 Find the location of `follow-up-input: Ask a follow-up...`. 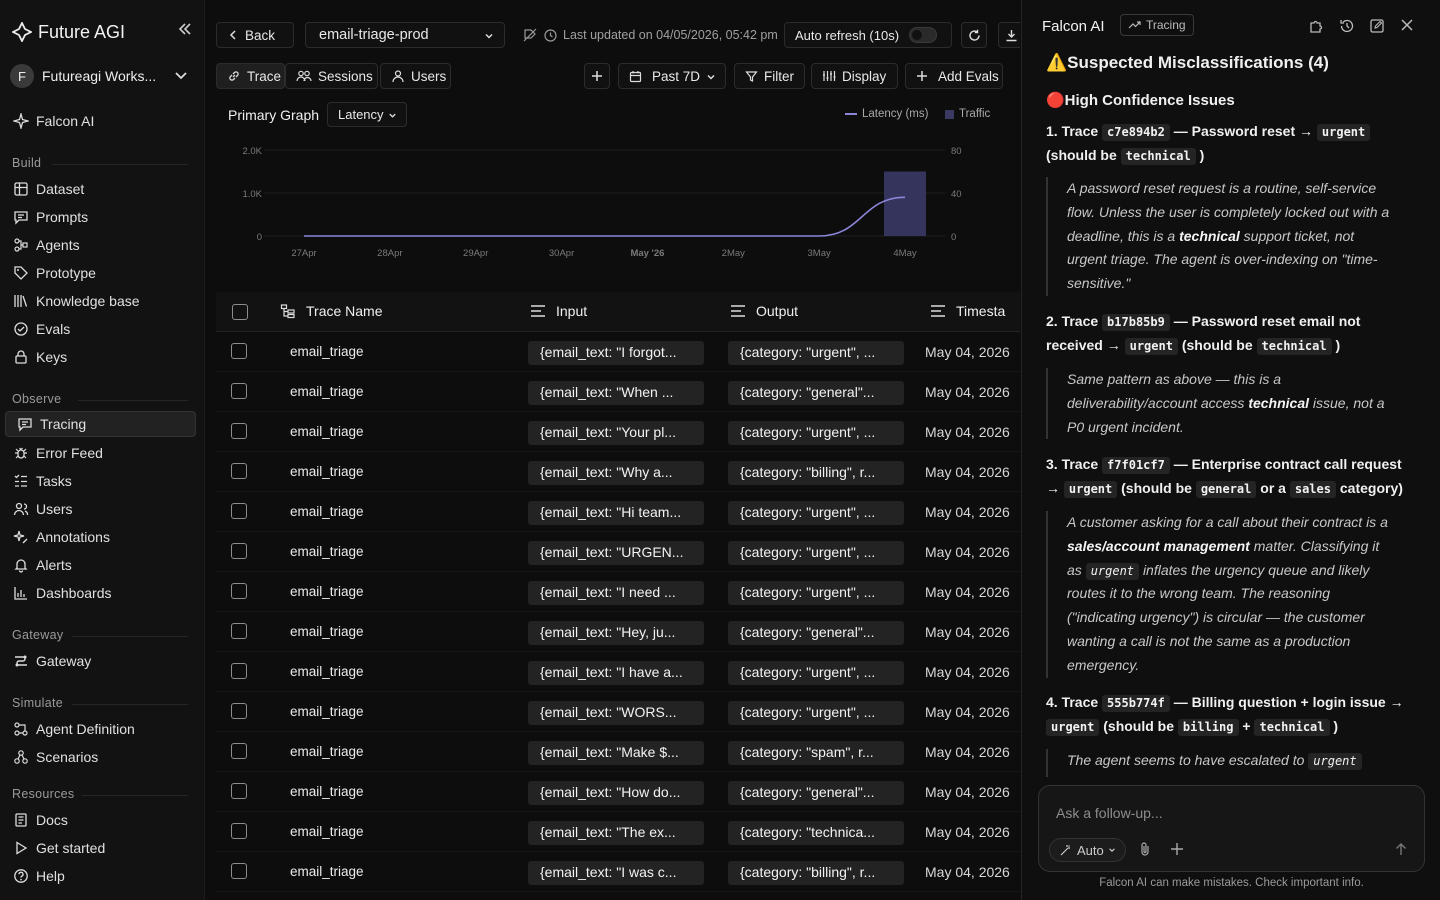

follow-up-input: Ask a follow-up... is located at coordinates (1109, 813).